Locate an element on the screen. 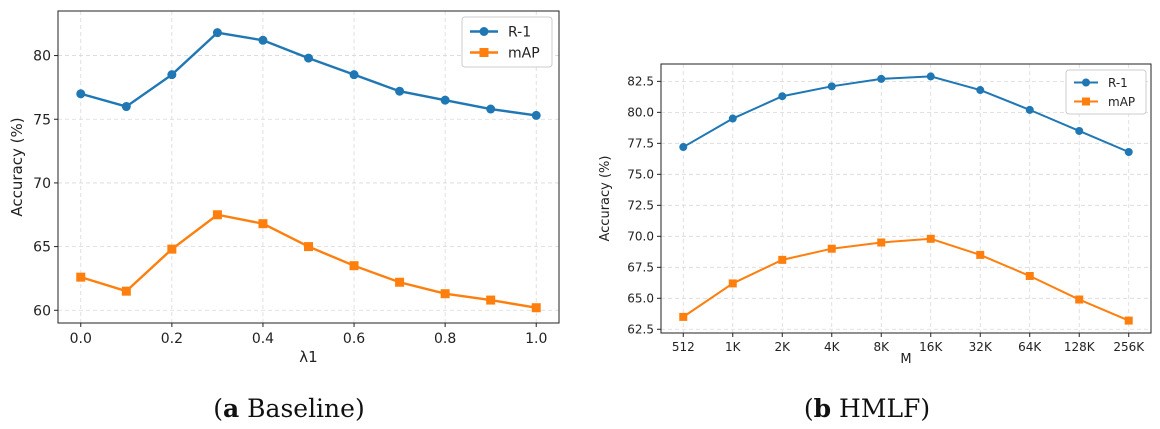 The height and width of the screenshot is (429, 1160). x-tick-label: 8K is located at coordinates (881, 347).